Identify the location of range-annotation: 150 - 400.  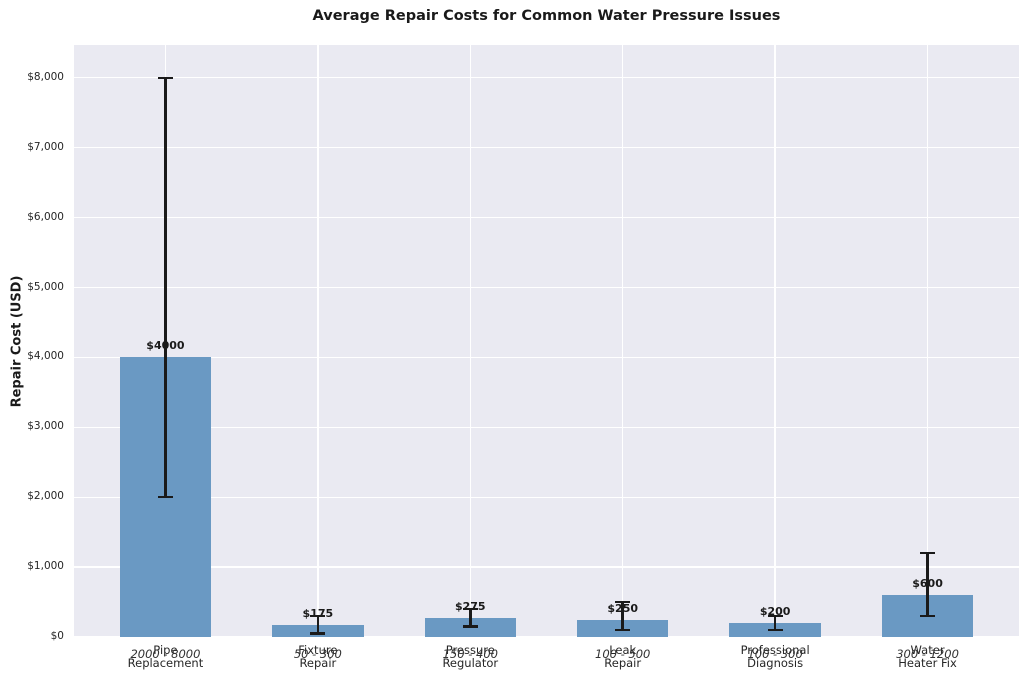
(470, 654).